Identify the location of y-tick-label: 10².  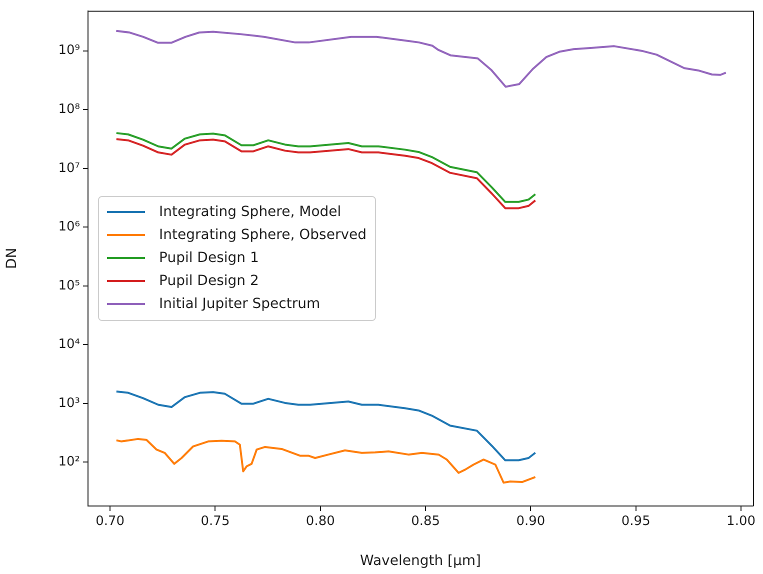
(69, 462).